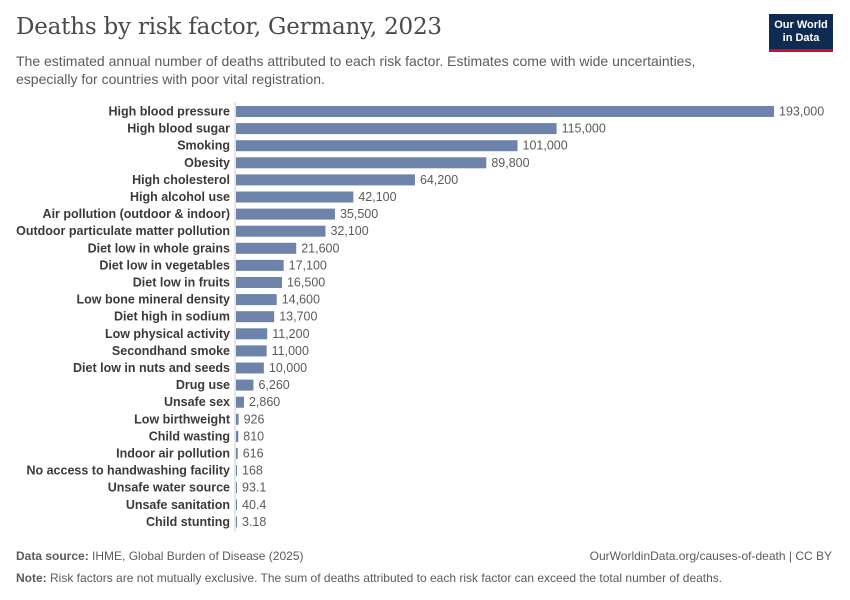  Describe the element at coordinates (320, 248) in the screenshot. I see `value-label: 21,600` at that location.